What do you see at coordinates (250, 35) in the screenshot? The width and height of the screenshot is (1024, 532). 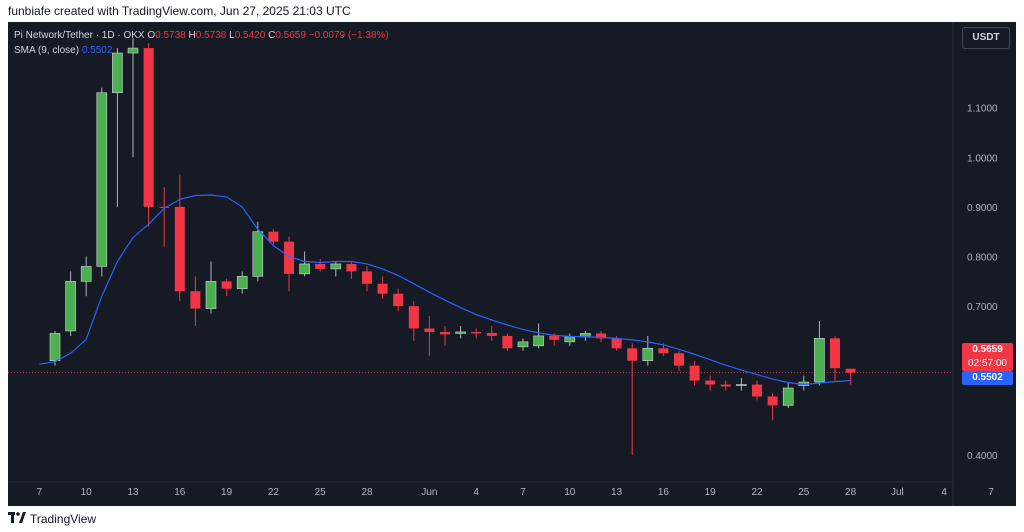 I see `low-value: 0.5420` at bounding box center [250, 35].